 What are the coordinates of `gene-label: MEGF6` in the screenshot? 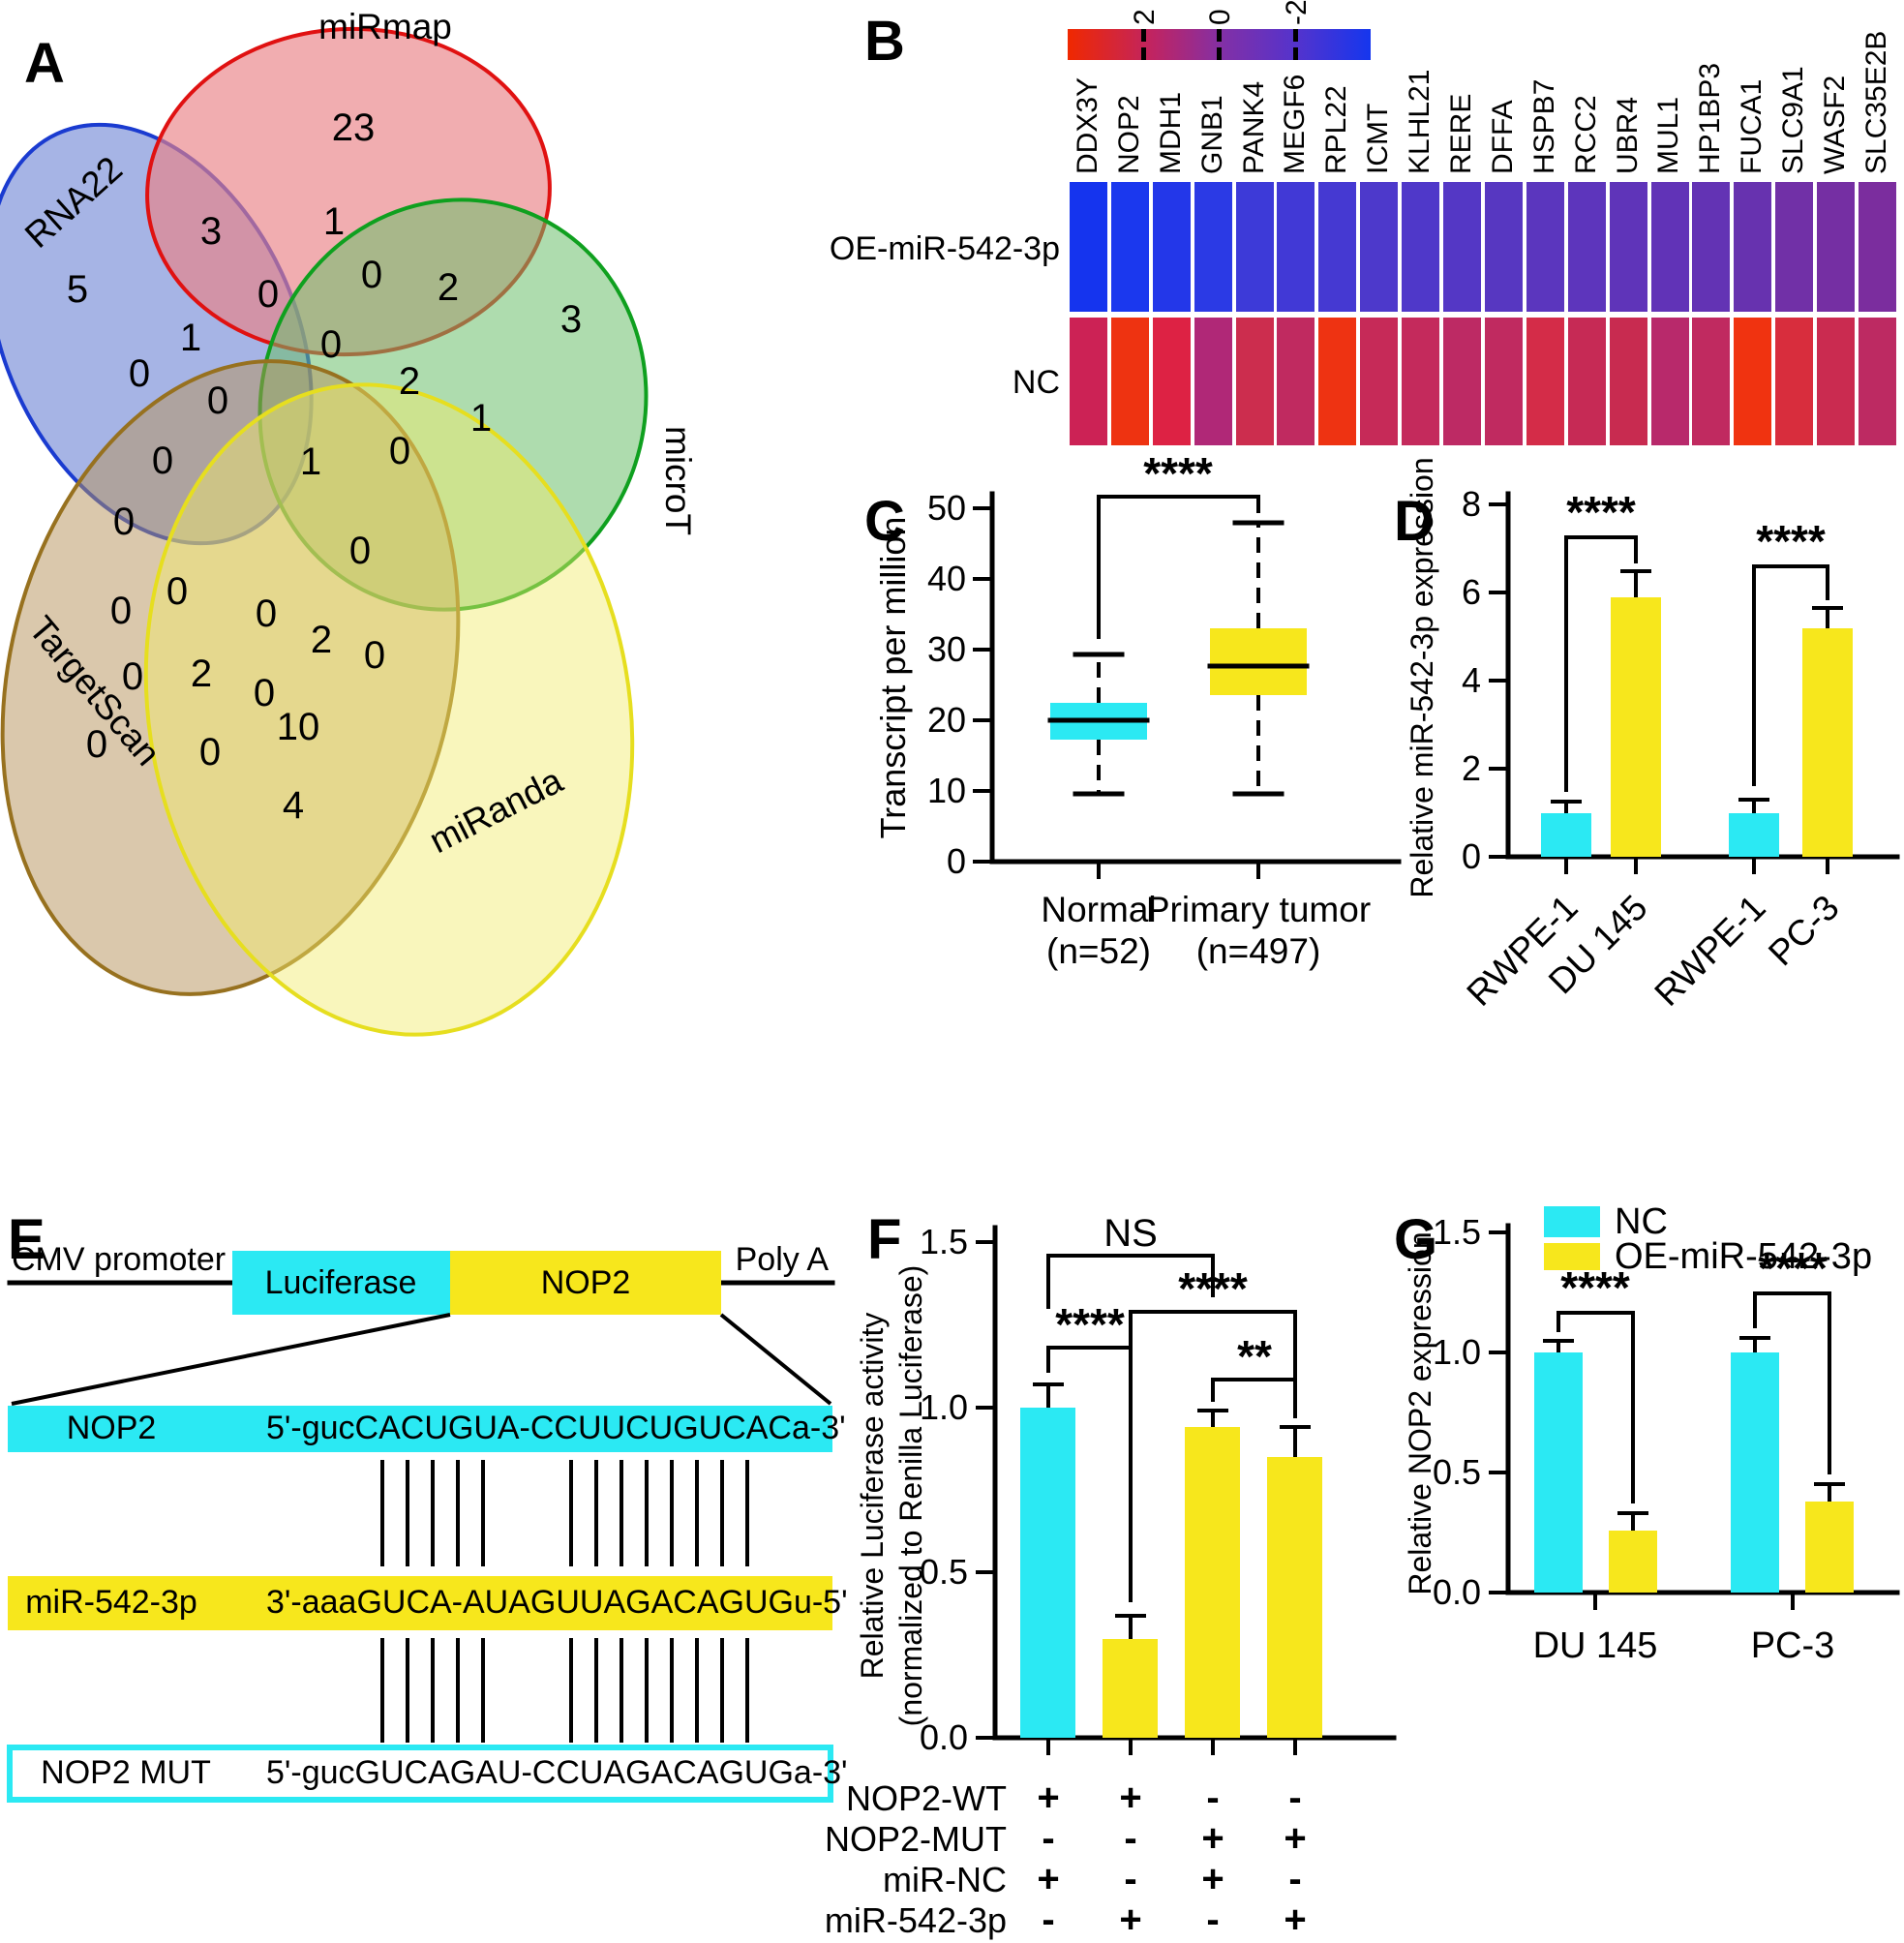 It's located at (1295, 124).